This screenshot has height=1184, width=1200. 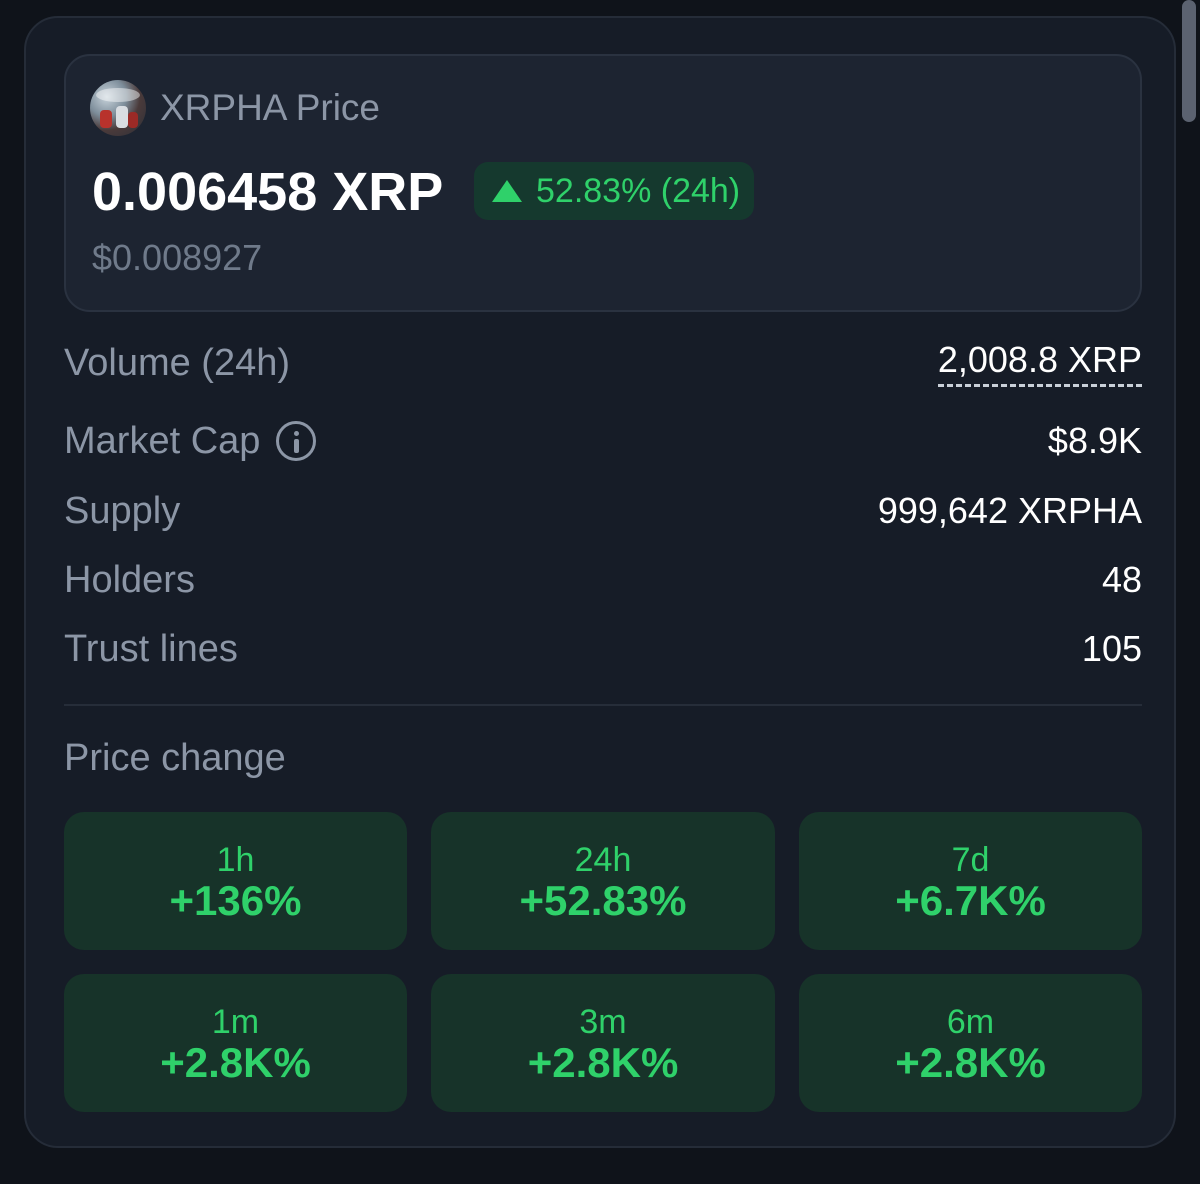 I want to click on stat-label: Holders, so click(x=129, y=580).